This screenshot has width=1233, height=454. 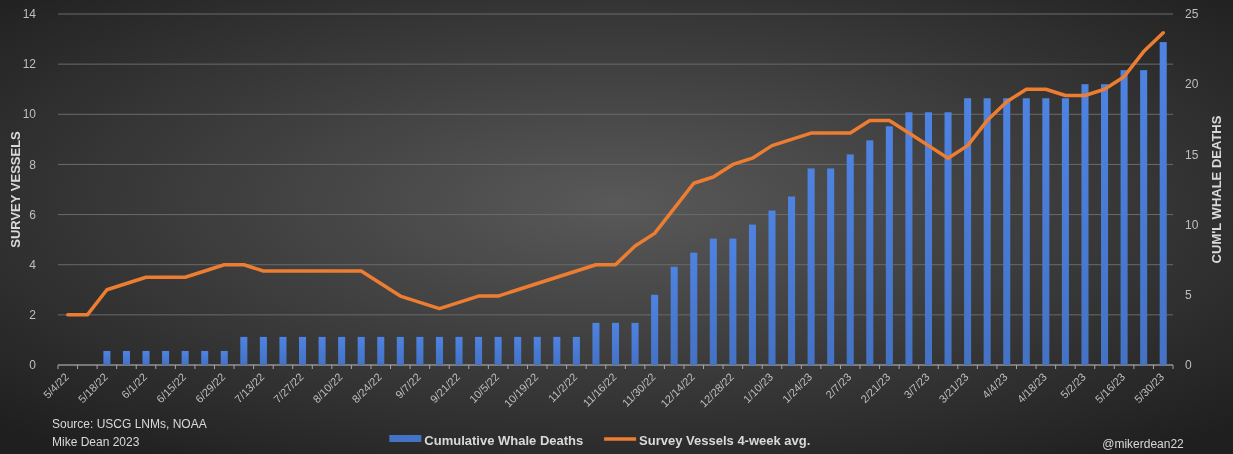 What do you see at coordinates (129, 424) in the screenshot?
I see `source-note: Source: USCG LNMs, NOAA` at bounding box center [129, 424].